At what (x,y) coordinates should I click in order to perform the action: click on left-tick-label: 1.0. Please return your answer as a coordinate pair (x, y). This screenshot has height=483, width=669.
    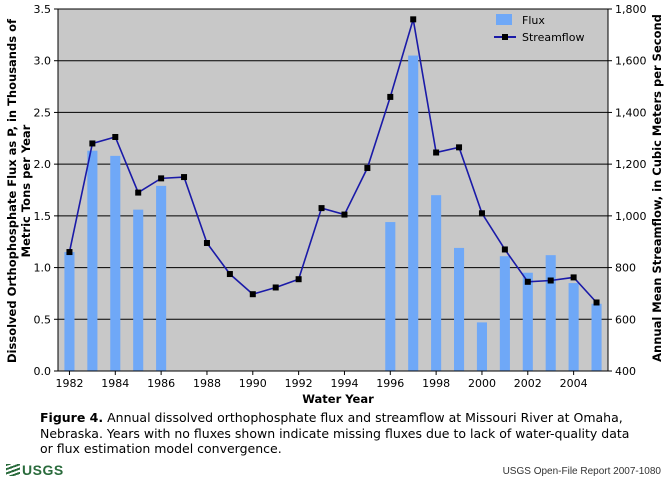
    Looking at the image, I should click on (43, 268).